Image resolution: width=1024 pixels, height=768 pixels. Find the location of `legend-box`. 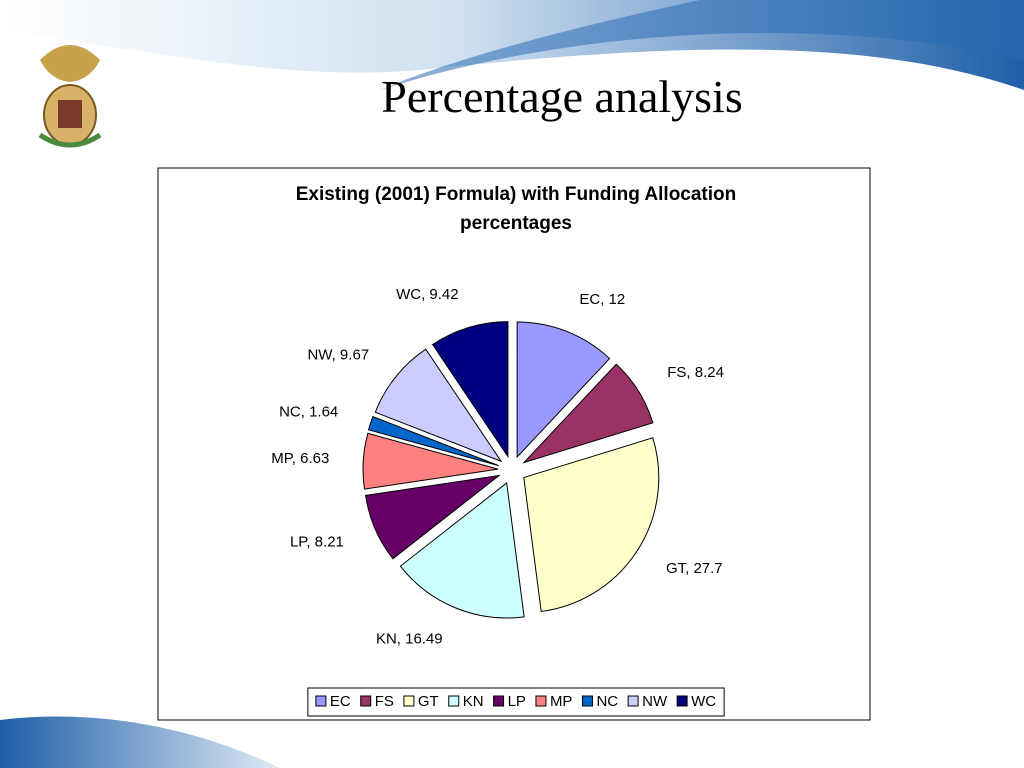

legend-box is located at coordinates (516, 702).